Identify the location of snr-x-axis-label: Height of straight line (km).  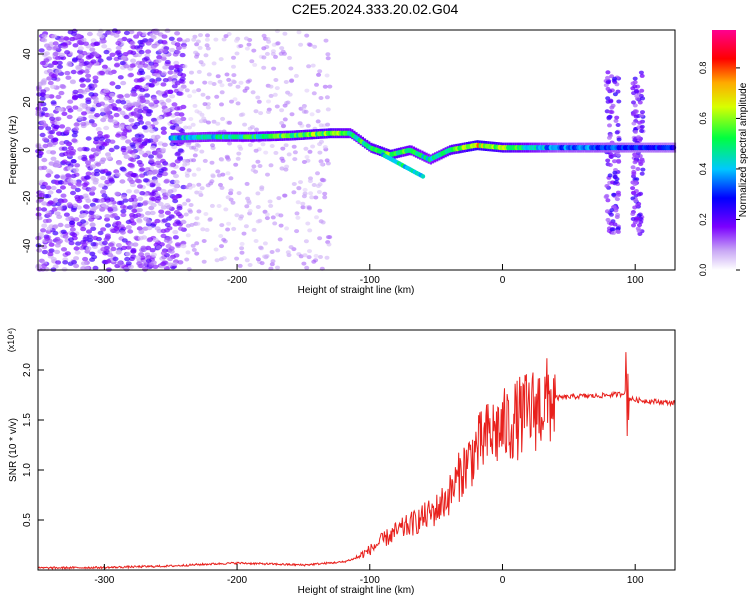
(356, 590).